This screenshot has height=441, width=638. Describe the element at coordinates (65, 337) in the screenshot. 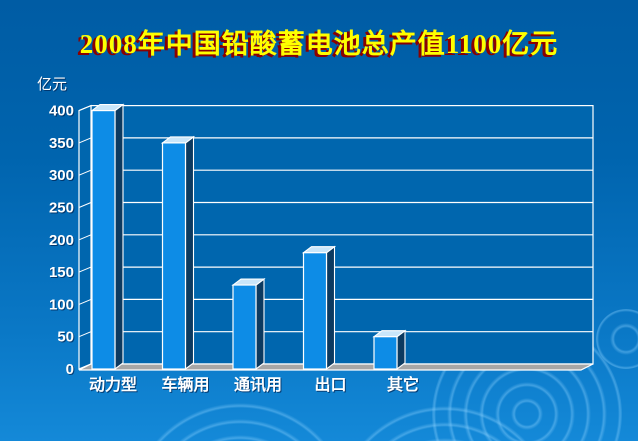

I see `y-tick-label: 50` at that location.